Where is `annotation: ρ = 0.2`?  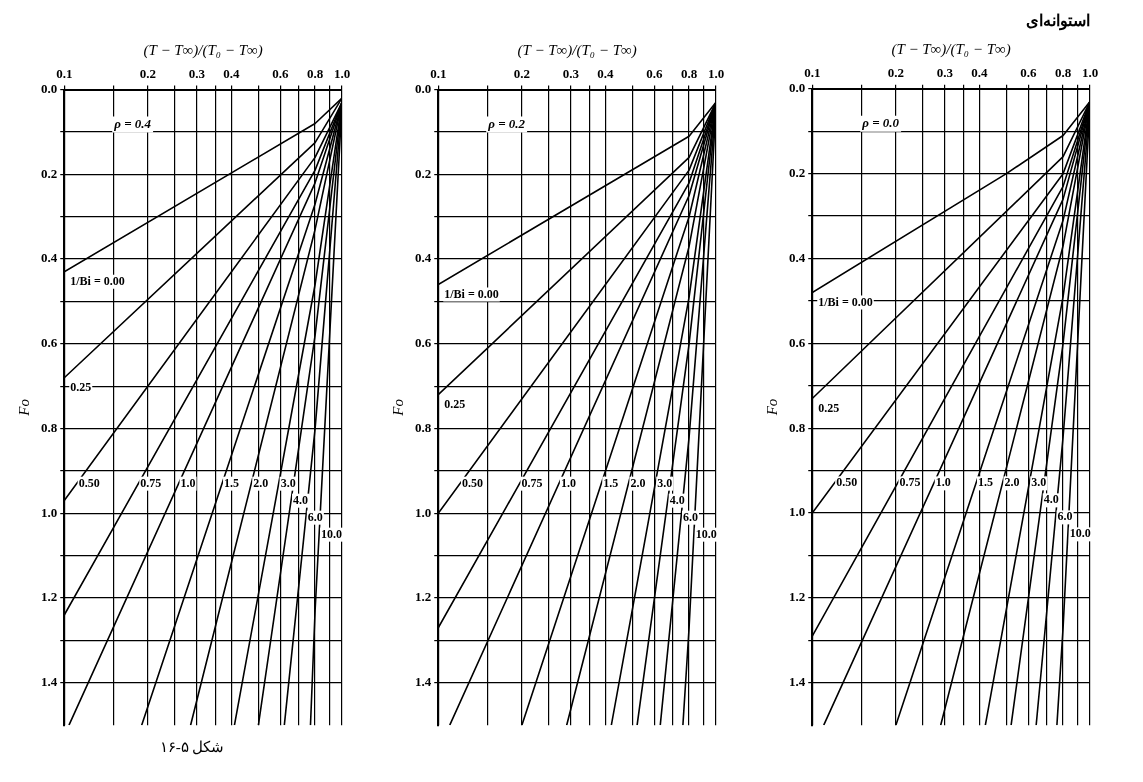 annotation: ρ = 0.2 is located at coordinates (506, 123).